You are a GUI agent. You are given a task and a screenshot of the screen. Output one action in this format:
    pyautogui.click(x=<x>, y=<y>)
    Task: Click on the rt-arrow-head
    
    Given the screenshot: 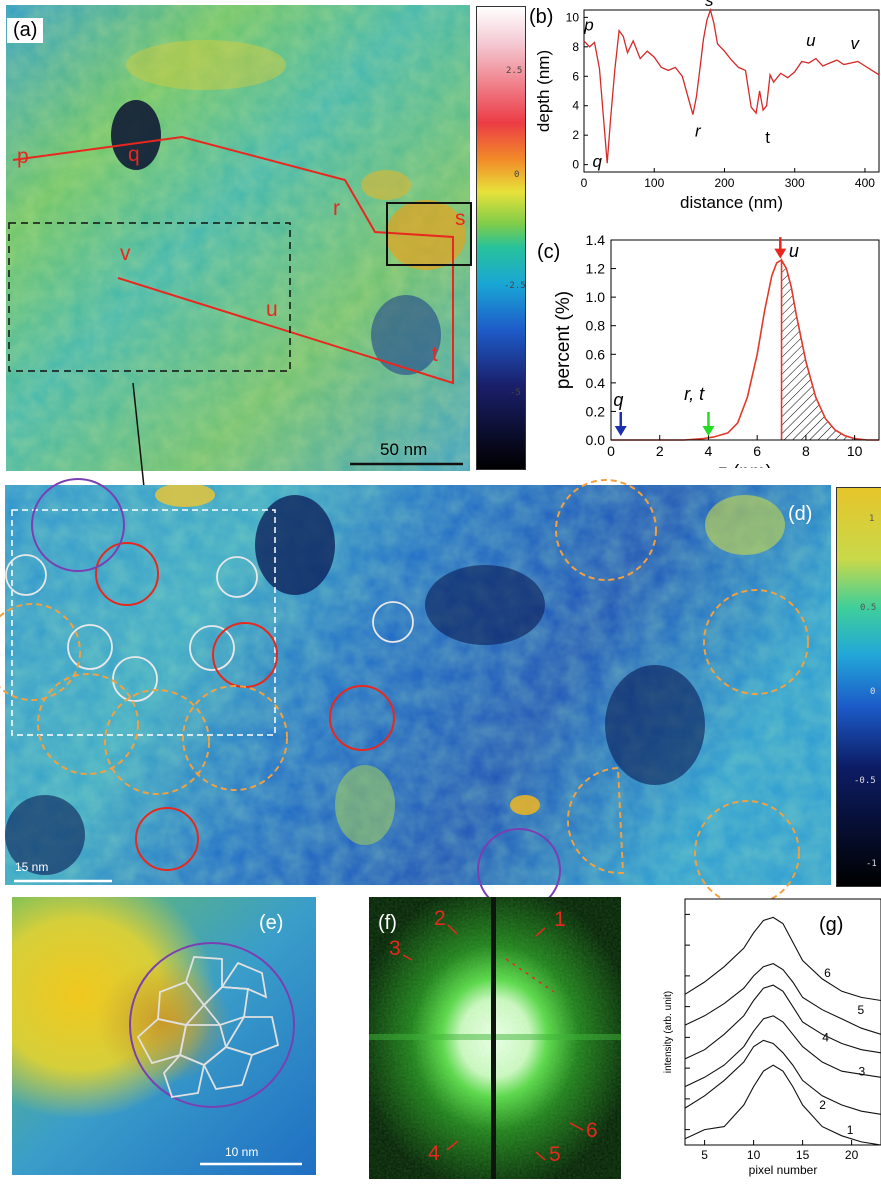 What is the action you would take?
    pyautogui.click(x=708, y=431)
    